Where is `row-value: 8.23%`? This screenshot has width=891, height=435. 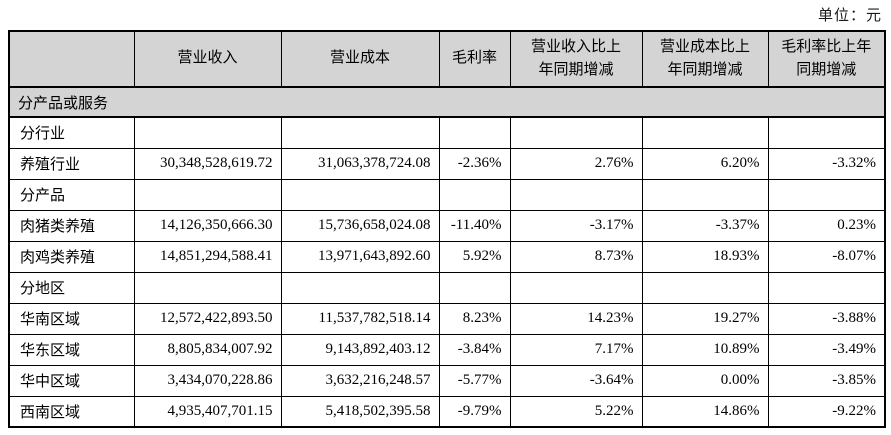 row-value: 8.23% is located at coordinates (474, 318).